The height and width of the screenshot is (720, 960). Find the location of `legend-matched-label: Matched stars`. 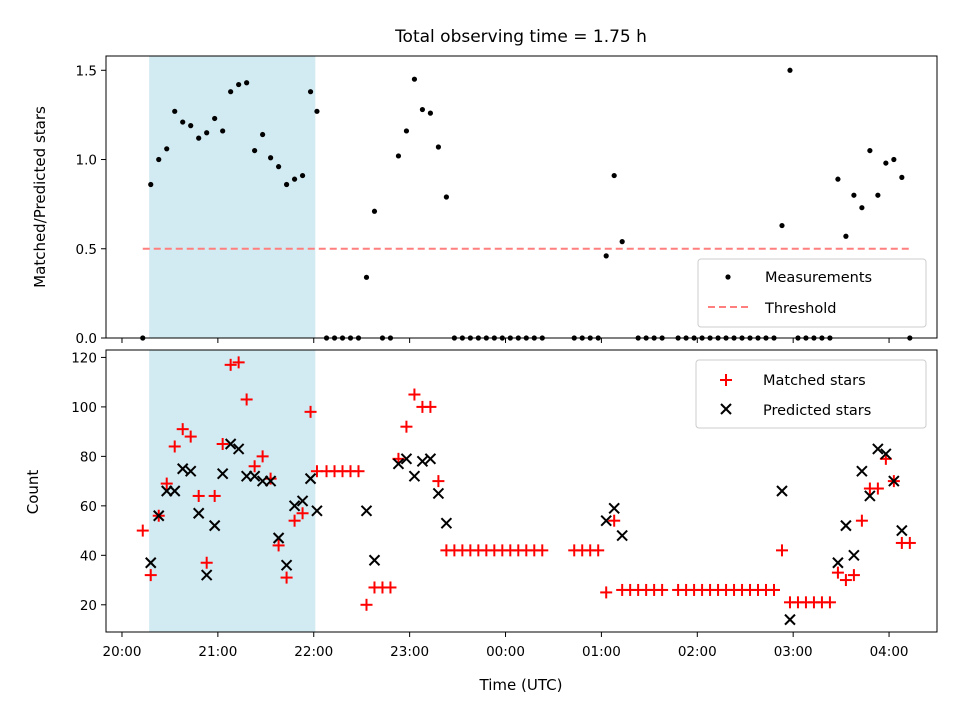

legend-matched-label: Matched stars is located at coordinates (814, 381).